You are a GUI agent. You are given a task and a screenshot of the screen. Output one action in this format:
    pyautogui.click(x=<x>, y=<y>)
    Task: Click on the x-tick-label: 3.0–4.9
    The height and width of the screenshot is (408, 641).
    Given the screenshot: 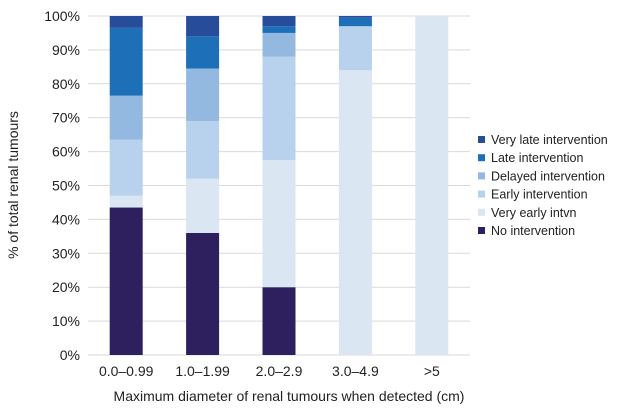 What is the action you would take?
    pyautogui.click(x=355, y=371)
    